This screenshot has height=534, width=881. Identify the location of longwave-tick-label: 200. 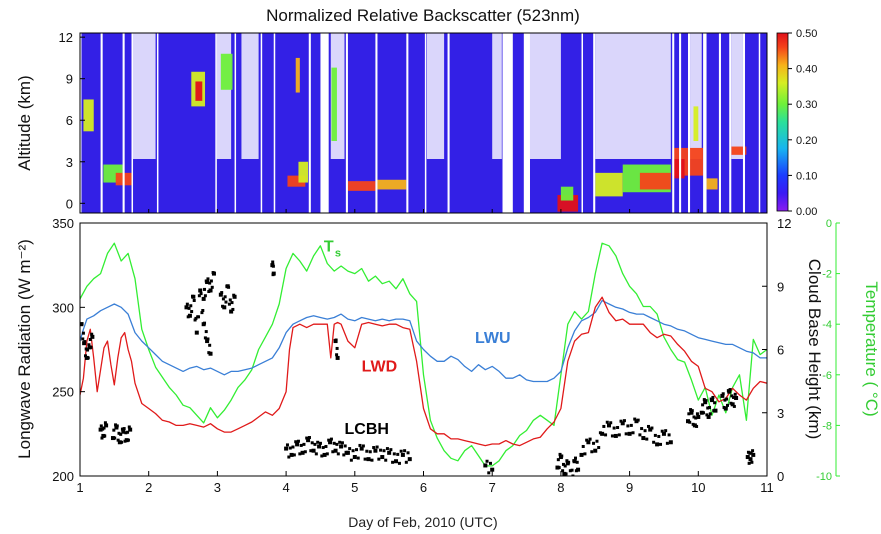
(63, 476).